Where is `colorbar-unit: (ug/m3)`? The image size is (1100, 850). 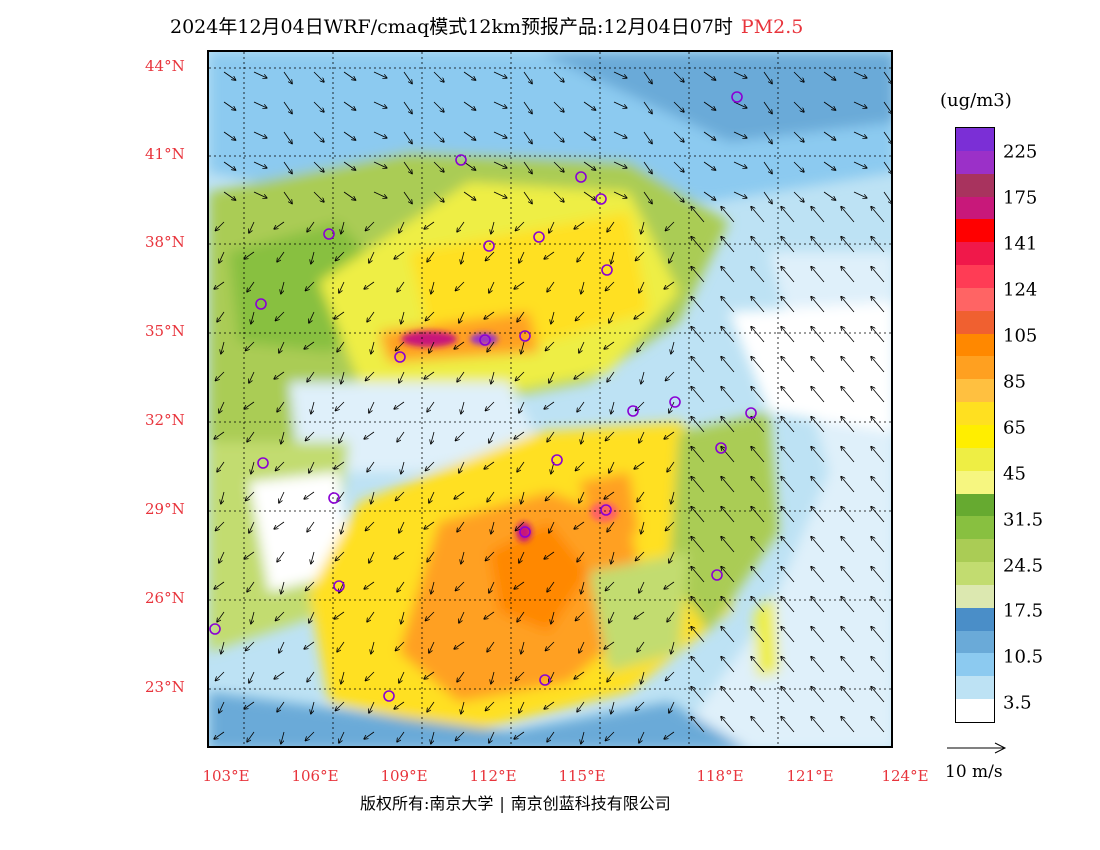 colorbar-unit: (ug/m3) is located at coordinates (976, 100).